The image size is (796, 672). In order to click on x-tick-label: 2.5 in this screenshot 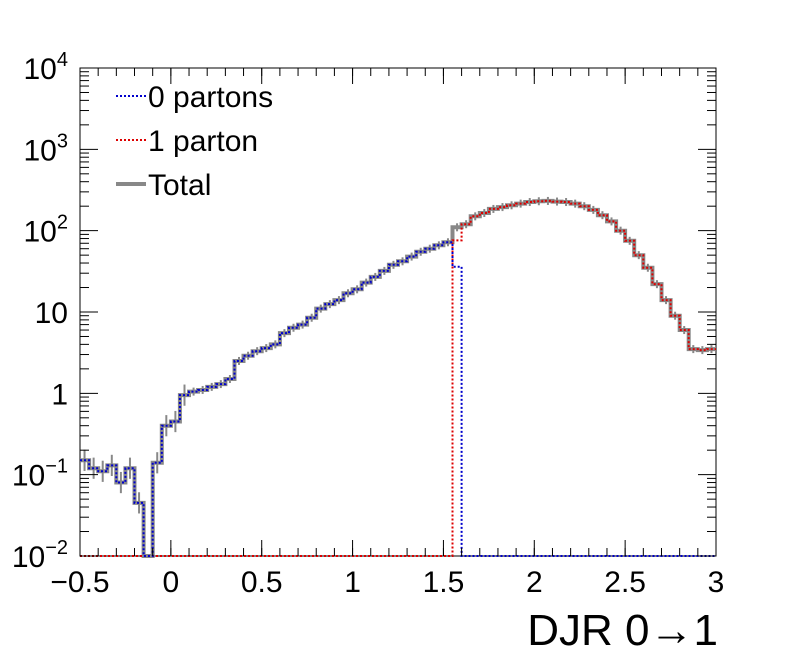, I will do `click(625, 582)`.